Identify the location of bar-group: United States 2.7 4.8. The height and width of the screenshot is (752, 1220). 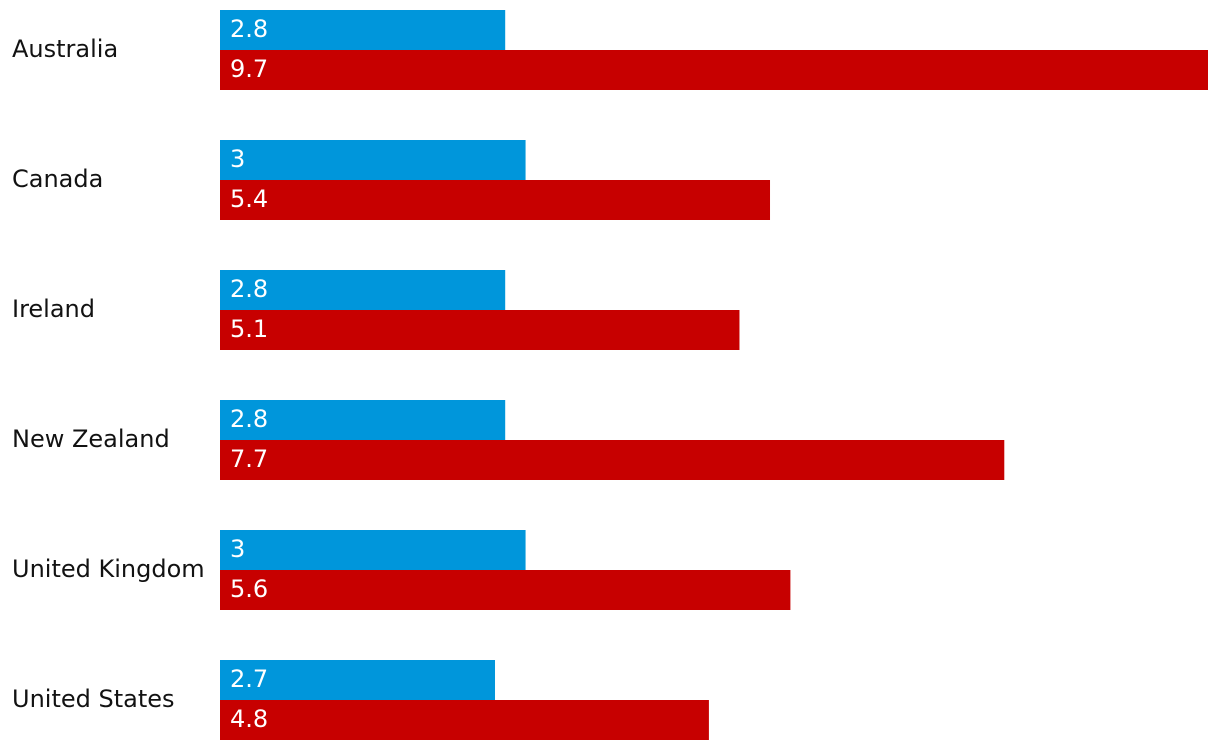
(360, 700).